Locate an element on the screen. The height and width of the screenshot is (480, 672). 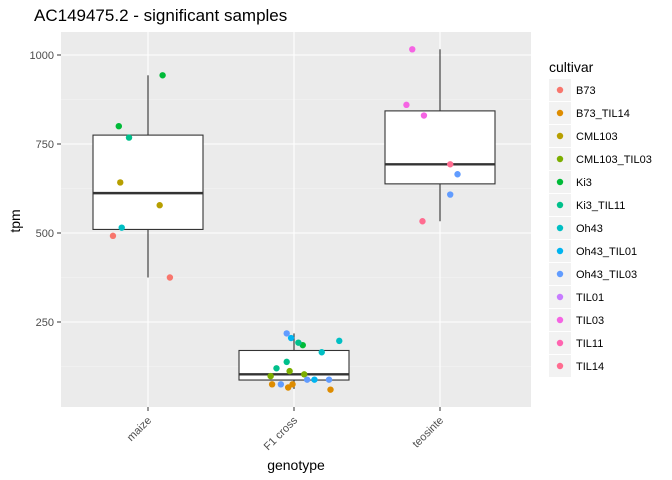
x-tick-label: teosinte is located at coordinates (428, 433).